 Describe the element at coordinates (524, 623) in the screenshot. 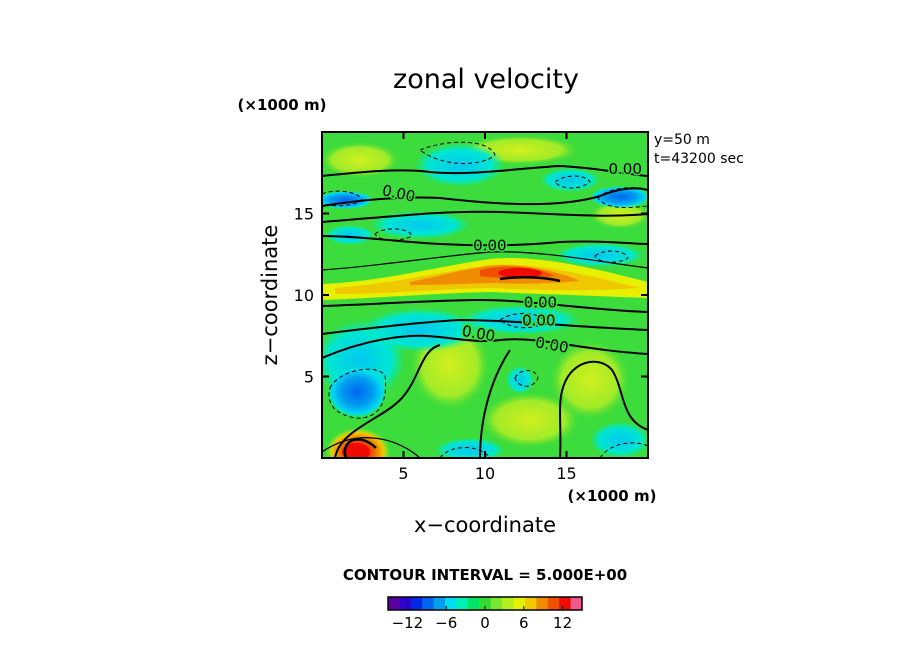

I see `colorbar-tick-label: 6` at that location.